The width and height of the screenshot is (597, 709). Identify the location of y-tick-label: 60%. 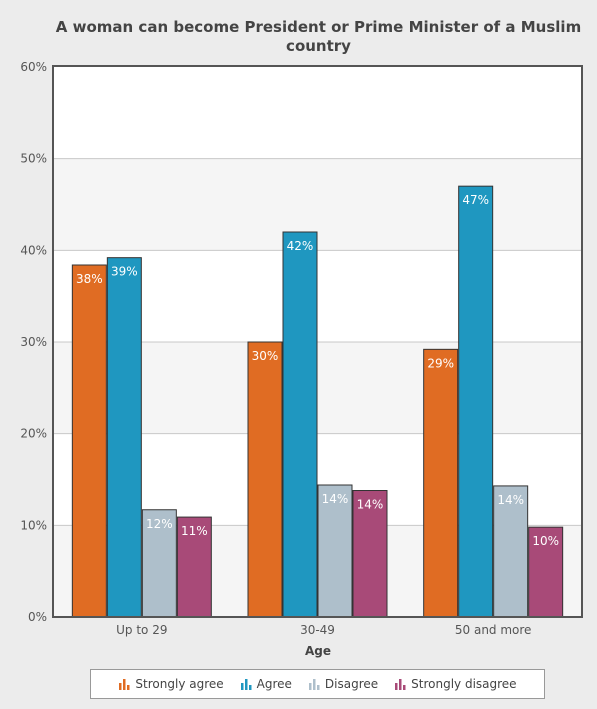
(33, 67).